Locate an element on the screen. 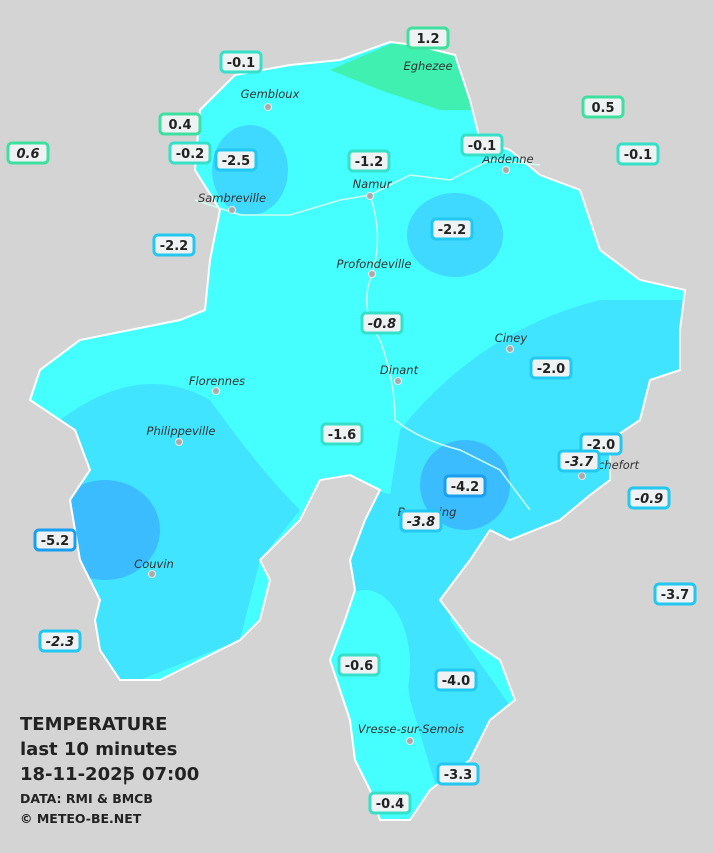  station: -0.6 is located at coordinates (359, 665).